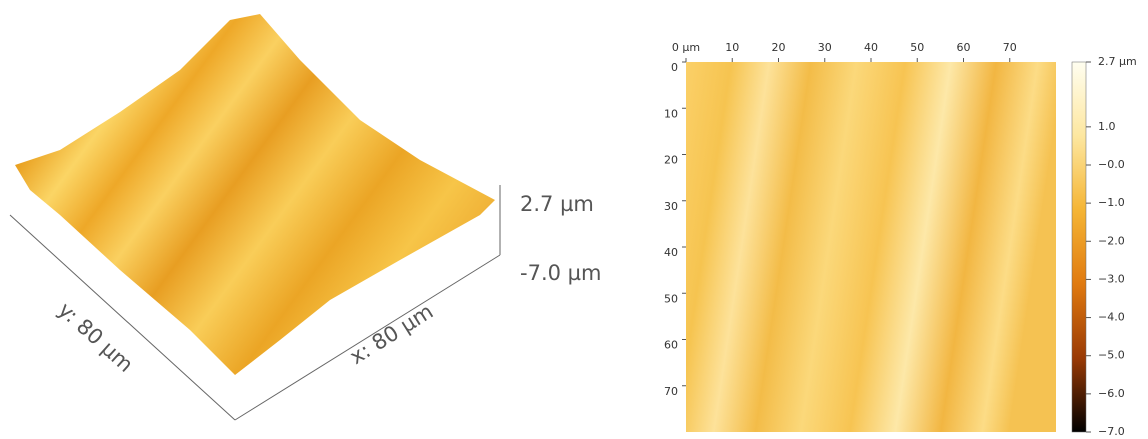  Describe the element at coordinates (671, 252) in the screenshot. I see `y-tick-label: 40` at that location.